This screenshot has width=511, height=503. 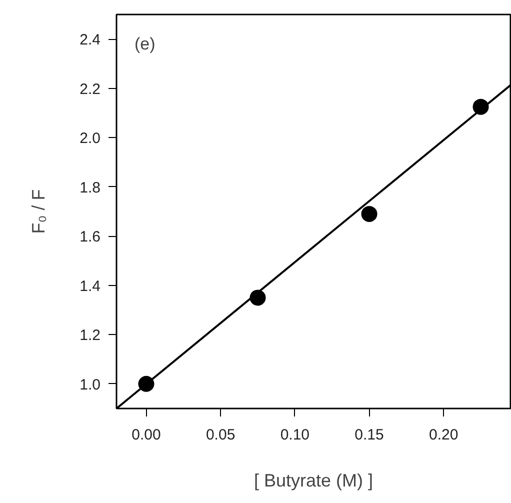 What do you see at coordinates (90, 335) in the screenshot?
I see `y-tick-label: 1.2` at bounding box center [90, 335].